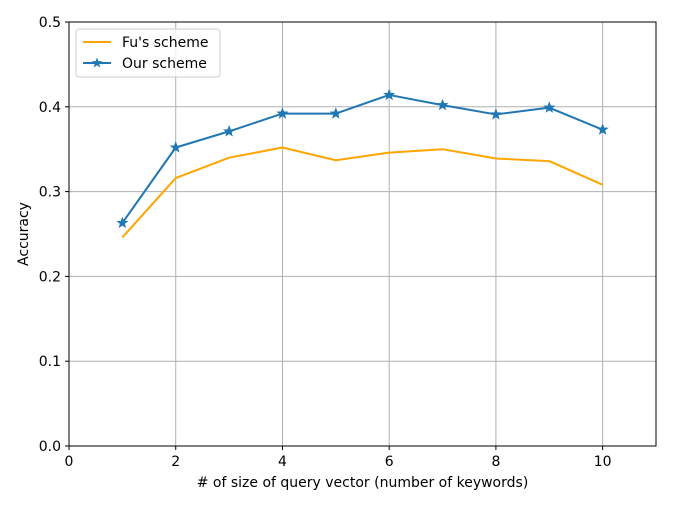 The height and width of the screenshot is (507, 675). I want to click on legend-box, so click(148, 53).